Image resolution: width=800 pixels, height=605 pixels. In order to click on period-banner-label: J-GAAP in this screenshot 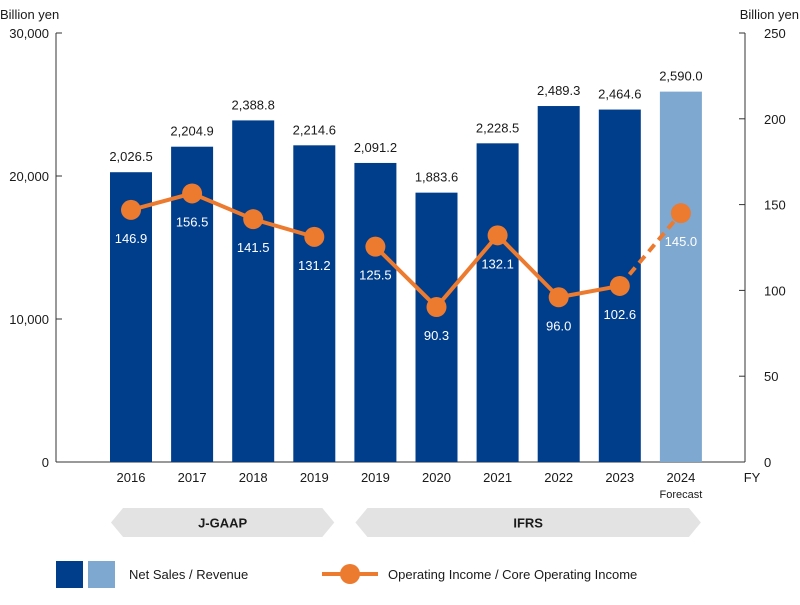, I will do `click(222, 523)`.